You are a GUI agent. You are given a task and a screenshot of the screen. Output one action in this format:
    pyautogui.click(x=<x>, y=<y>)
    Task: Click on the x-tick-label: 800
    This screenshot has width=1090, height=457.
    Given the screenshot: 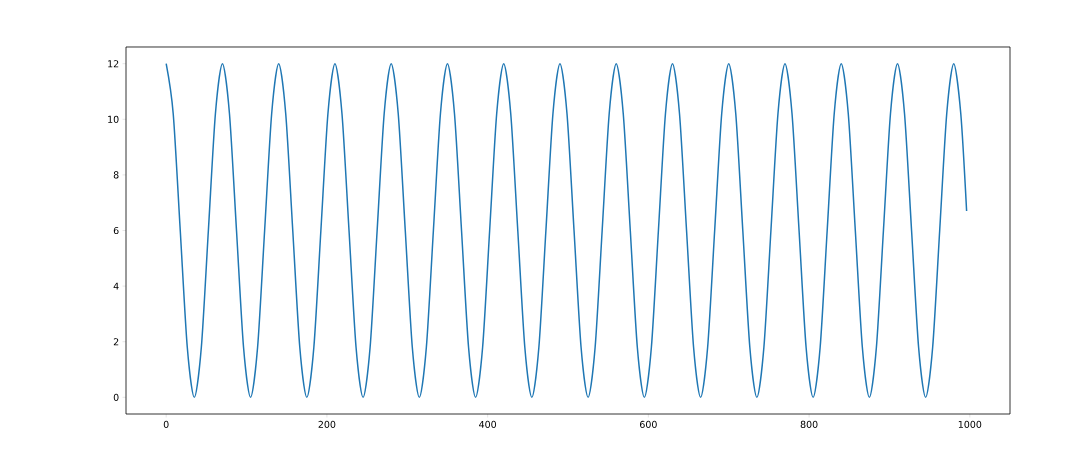 What is the action you would take?
    pyautogui.click(x=809, y=424)
    